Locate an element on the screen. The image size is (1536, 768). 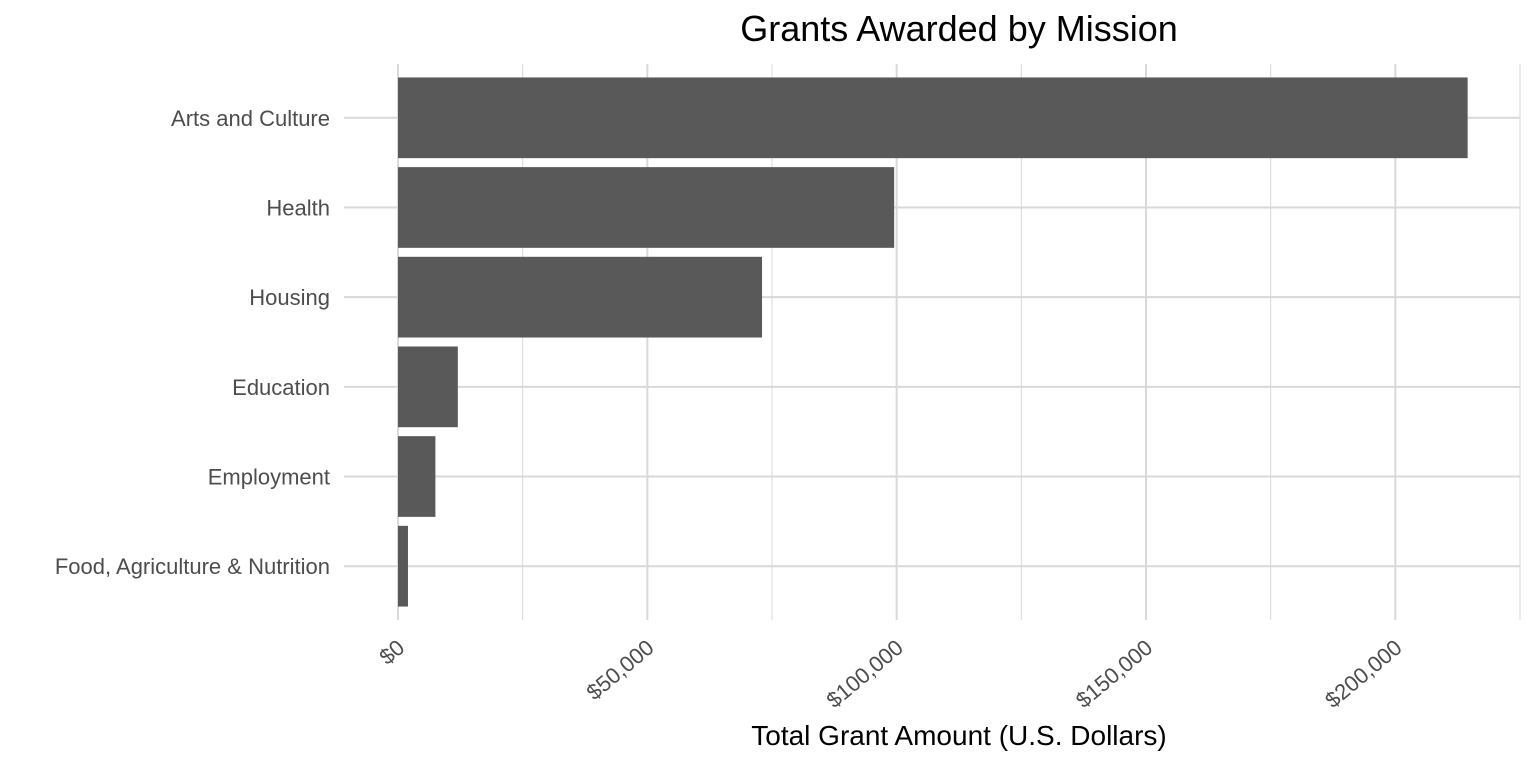
category-label: Health is located at coordinates (298, 207).